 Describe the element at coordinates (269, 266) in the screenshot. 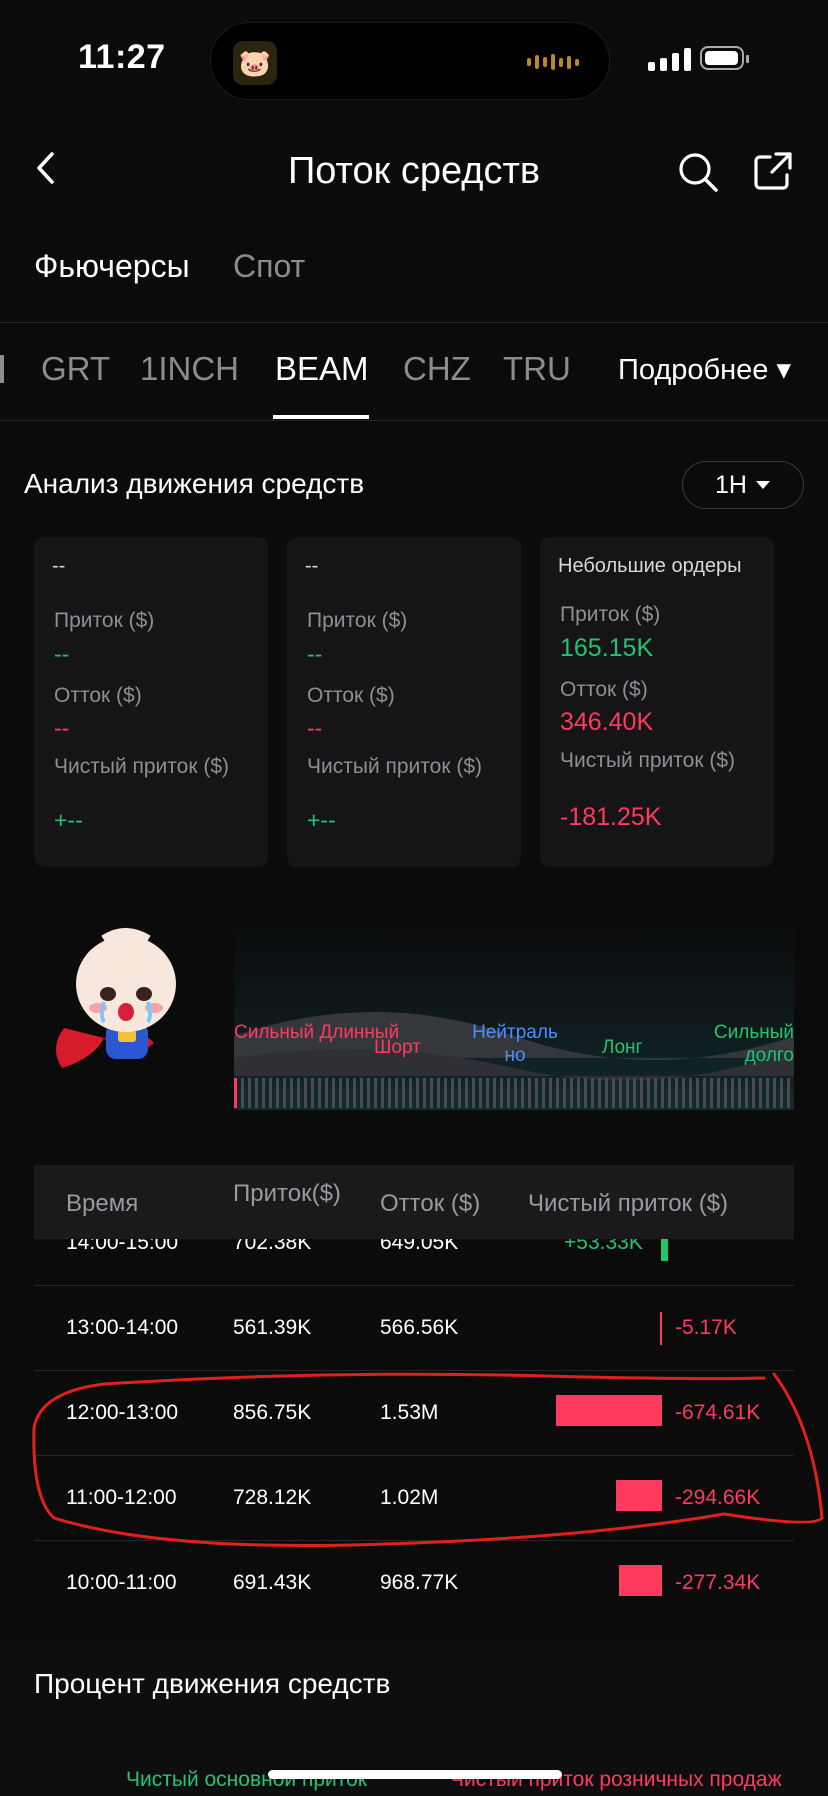

I see `tab-spot: Спот` at that location.